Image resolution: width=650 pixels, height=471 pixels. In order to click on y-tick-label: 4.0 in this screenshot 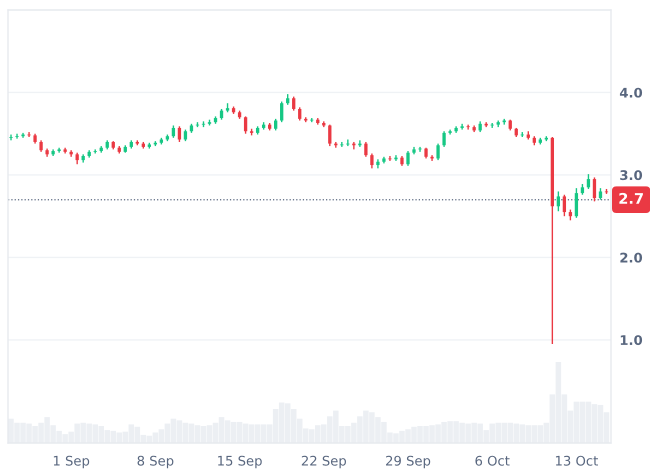, I will do `click(631, 93)`.